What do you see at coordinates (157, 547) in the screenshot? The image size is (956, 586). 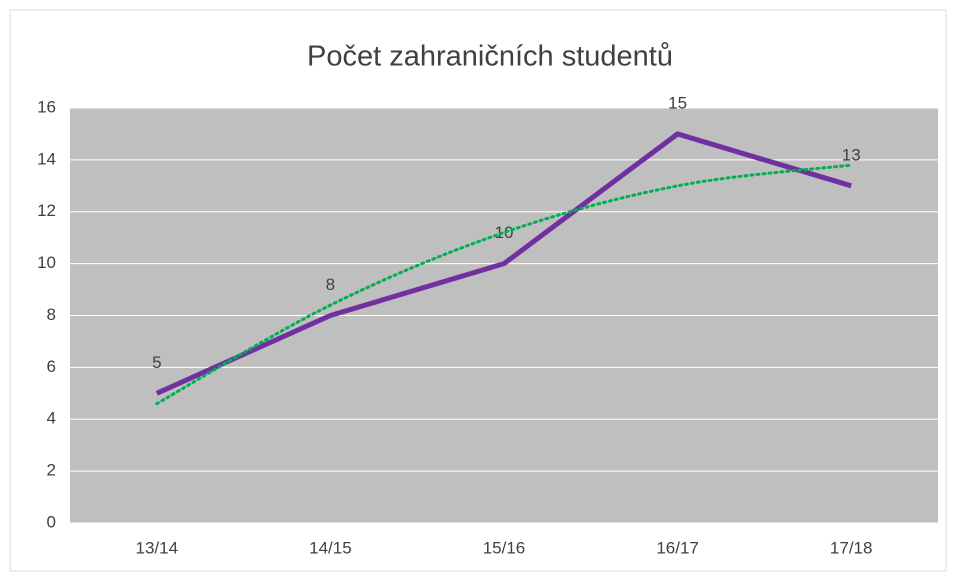 I see `x-tick-label: 13/14` at bounding box center [157, 547].